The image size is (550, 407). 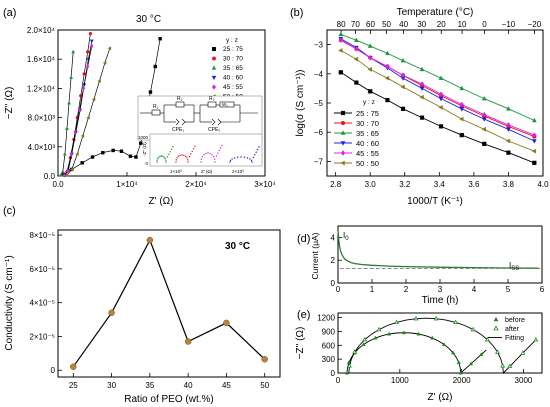 I want to click on inset-r1: R₁, so click(x=156, y=107).